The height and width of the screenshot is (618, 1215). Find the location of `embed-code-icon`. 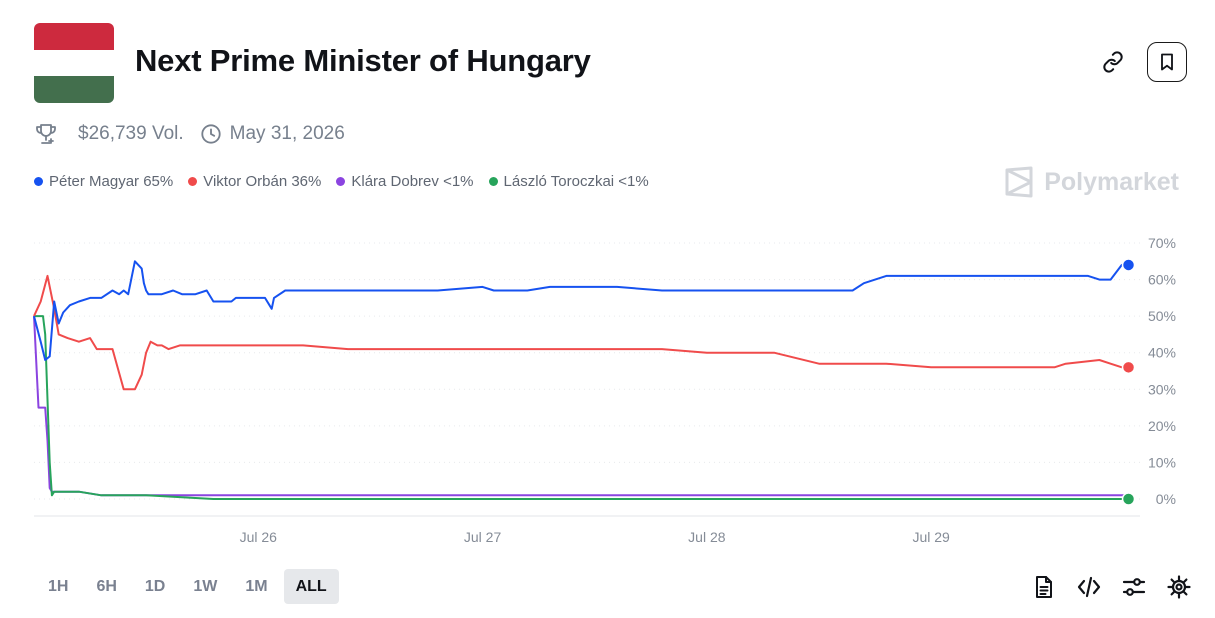

embed-code-icon is located at coordinates (1089, 587).